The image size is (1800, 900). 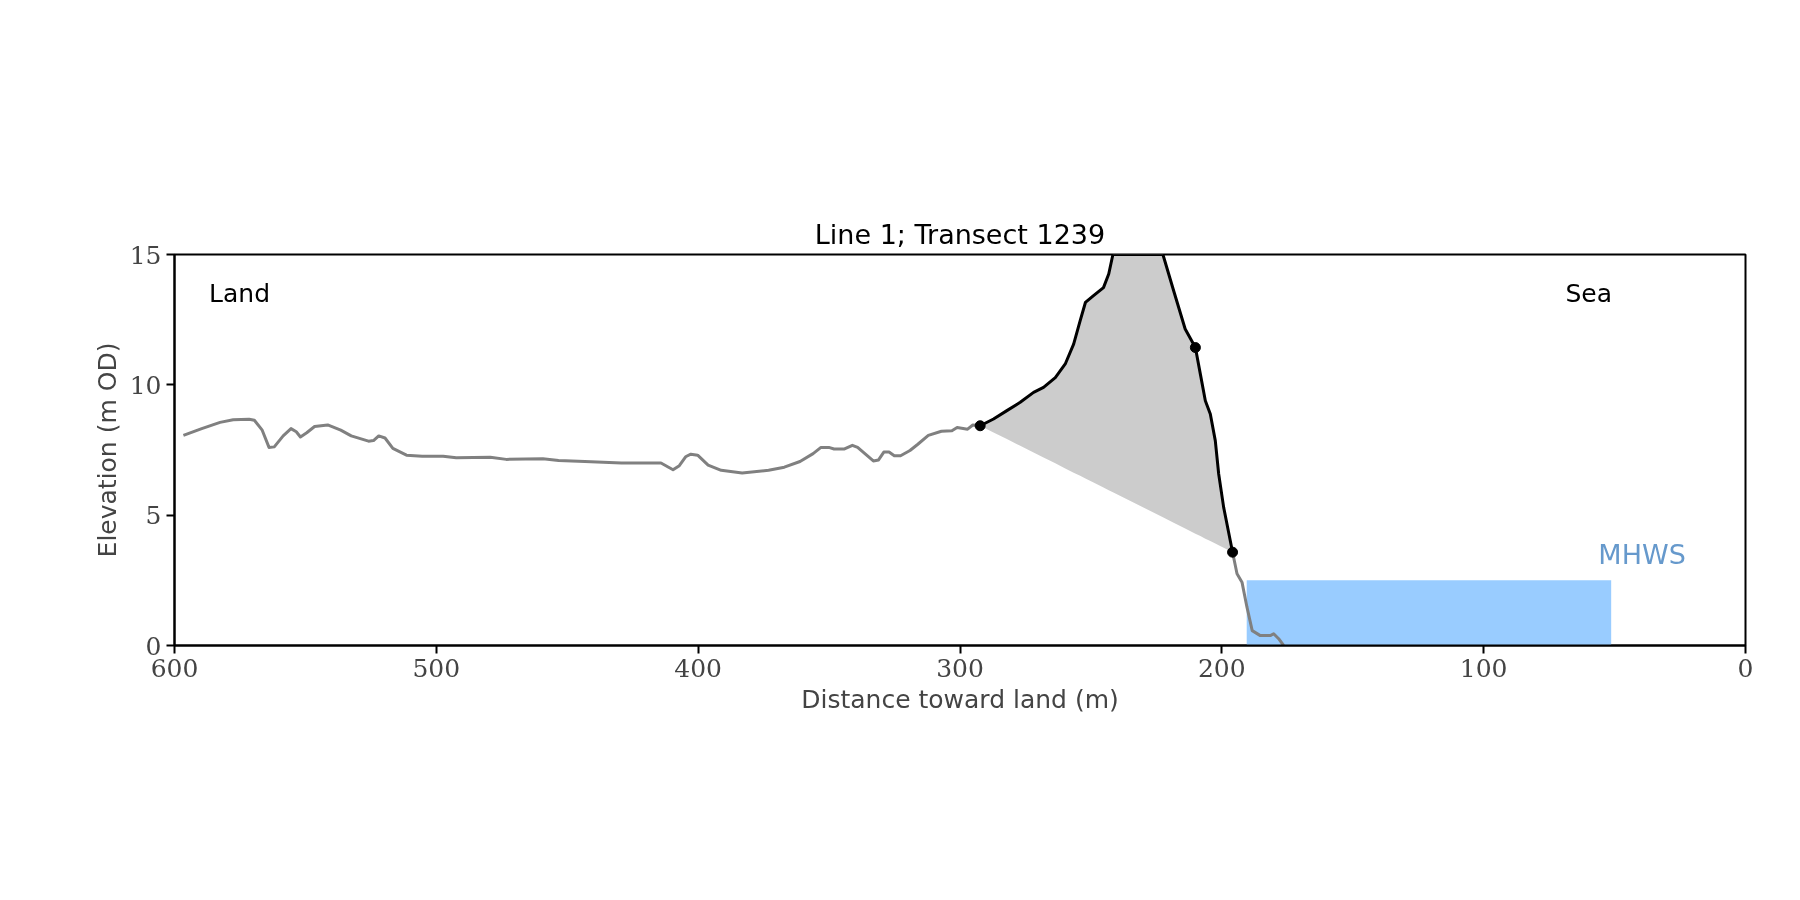 What do you see at coordinates (960, 668) in the screenshot?
I see `x-tick-label: 300` at bounding box center [960, 668].